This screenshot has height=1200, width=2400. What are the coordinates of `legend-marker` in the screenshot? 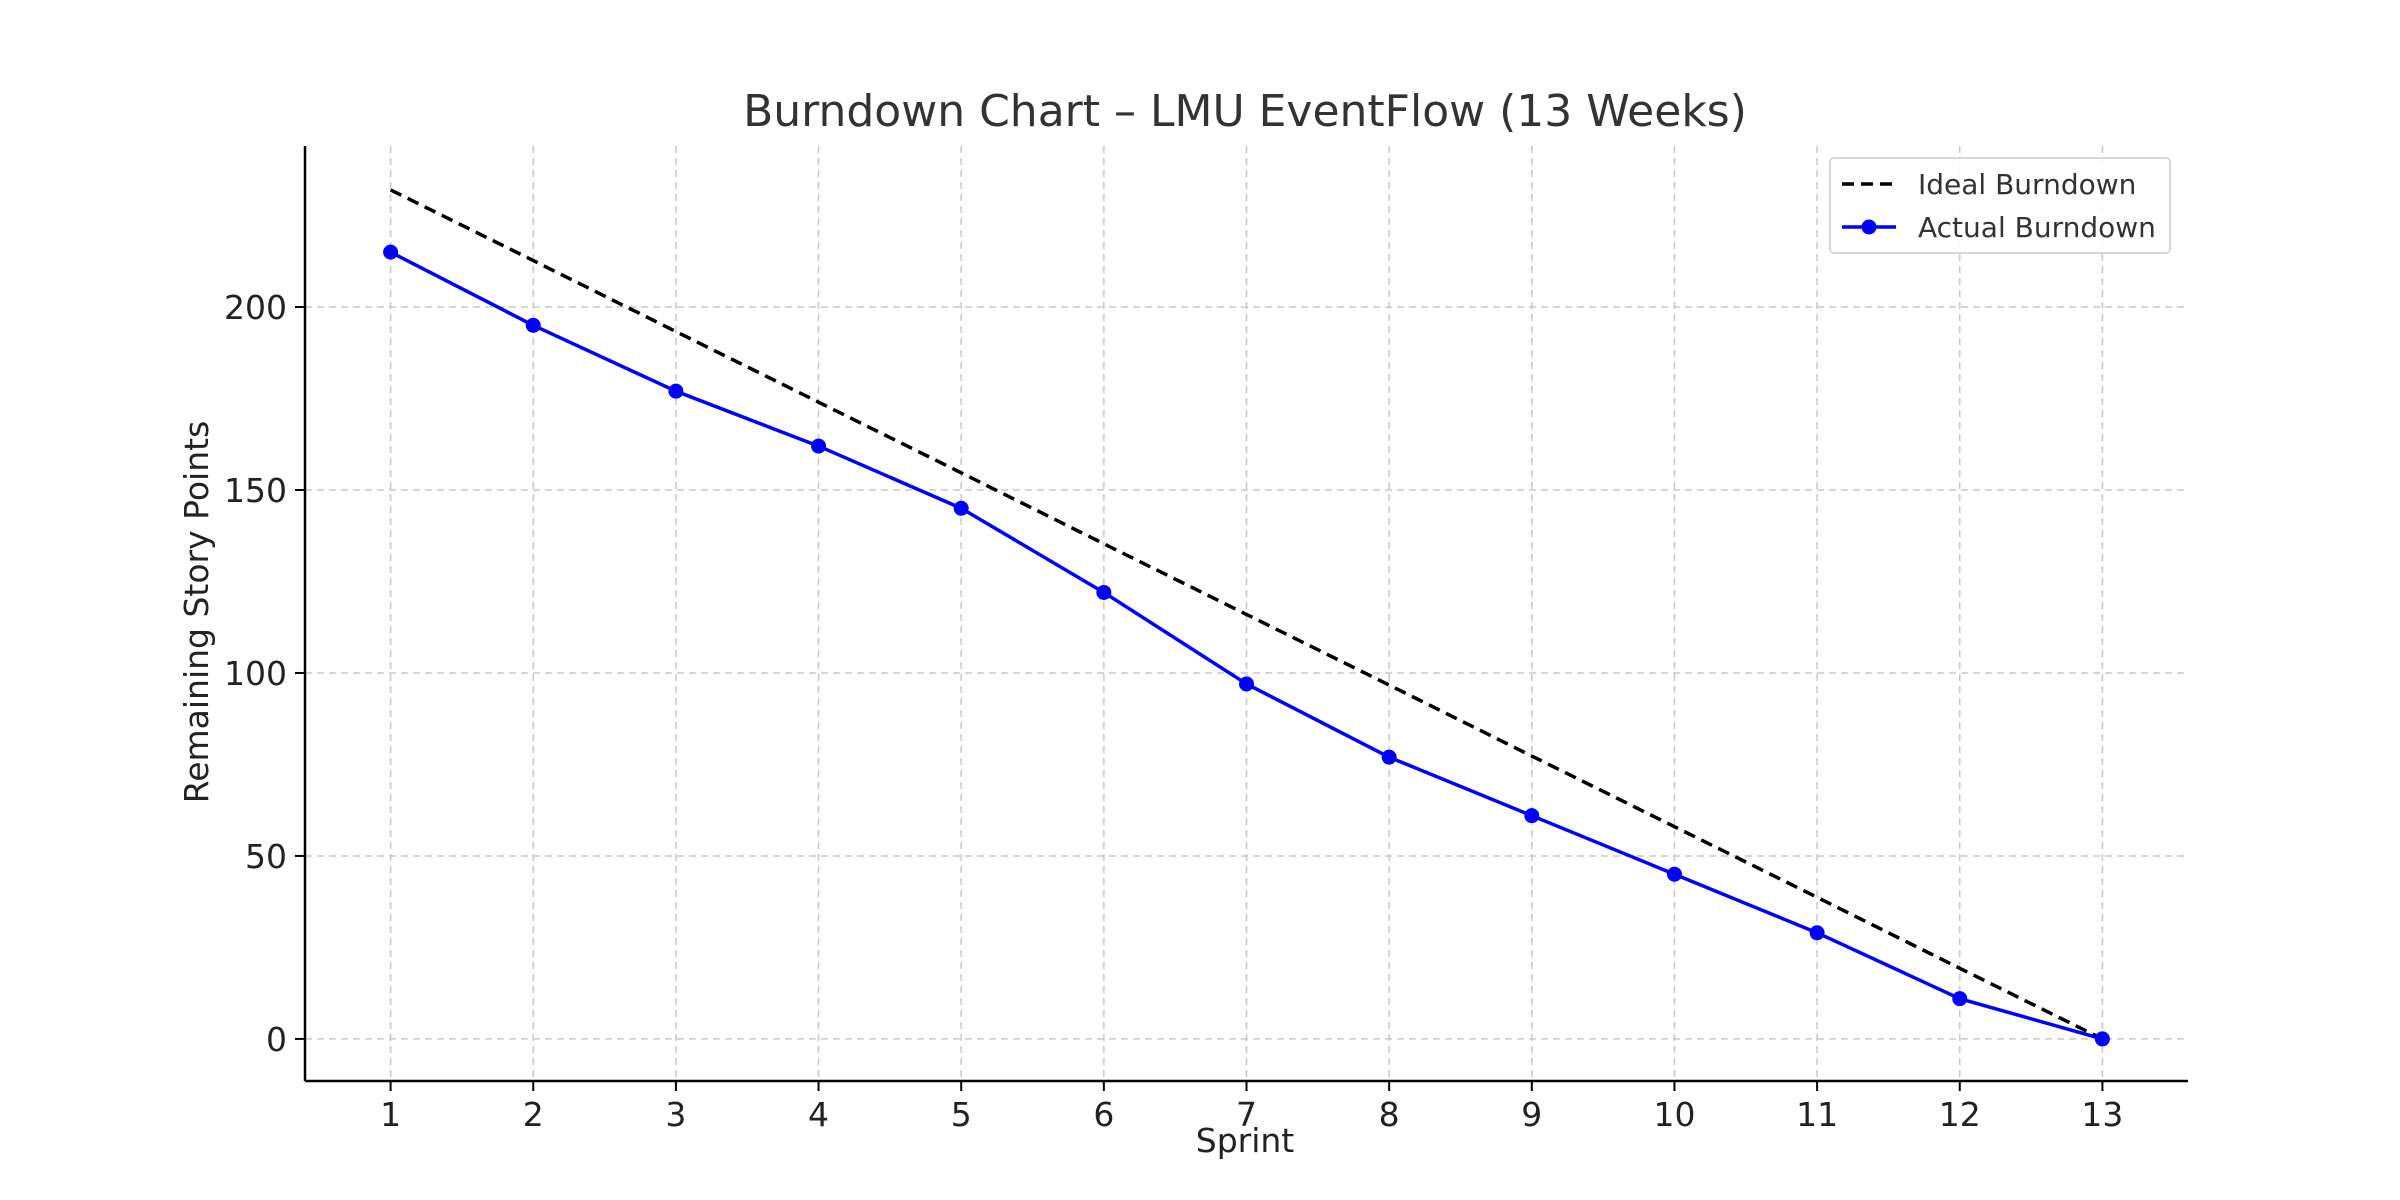 It's located at (1869, 227).